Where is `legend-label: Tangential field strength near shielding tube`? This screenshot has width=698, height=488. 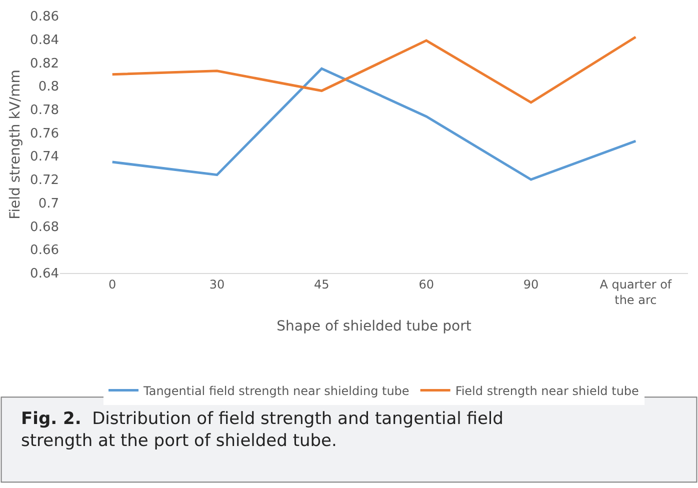
legend-label: Tangential field strength near shielding tube is located at coordinates (276, 391).